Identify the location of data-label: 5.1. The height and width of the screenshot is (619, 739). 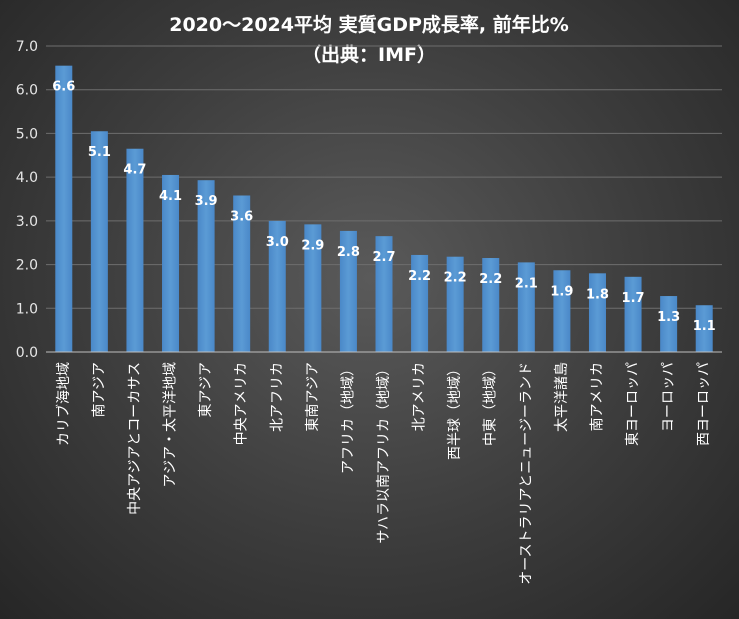
(99, 152).